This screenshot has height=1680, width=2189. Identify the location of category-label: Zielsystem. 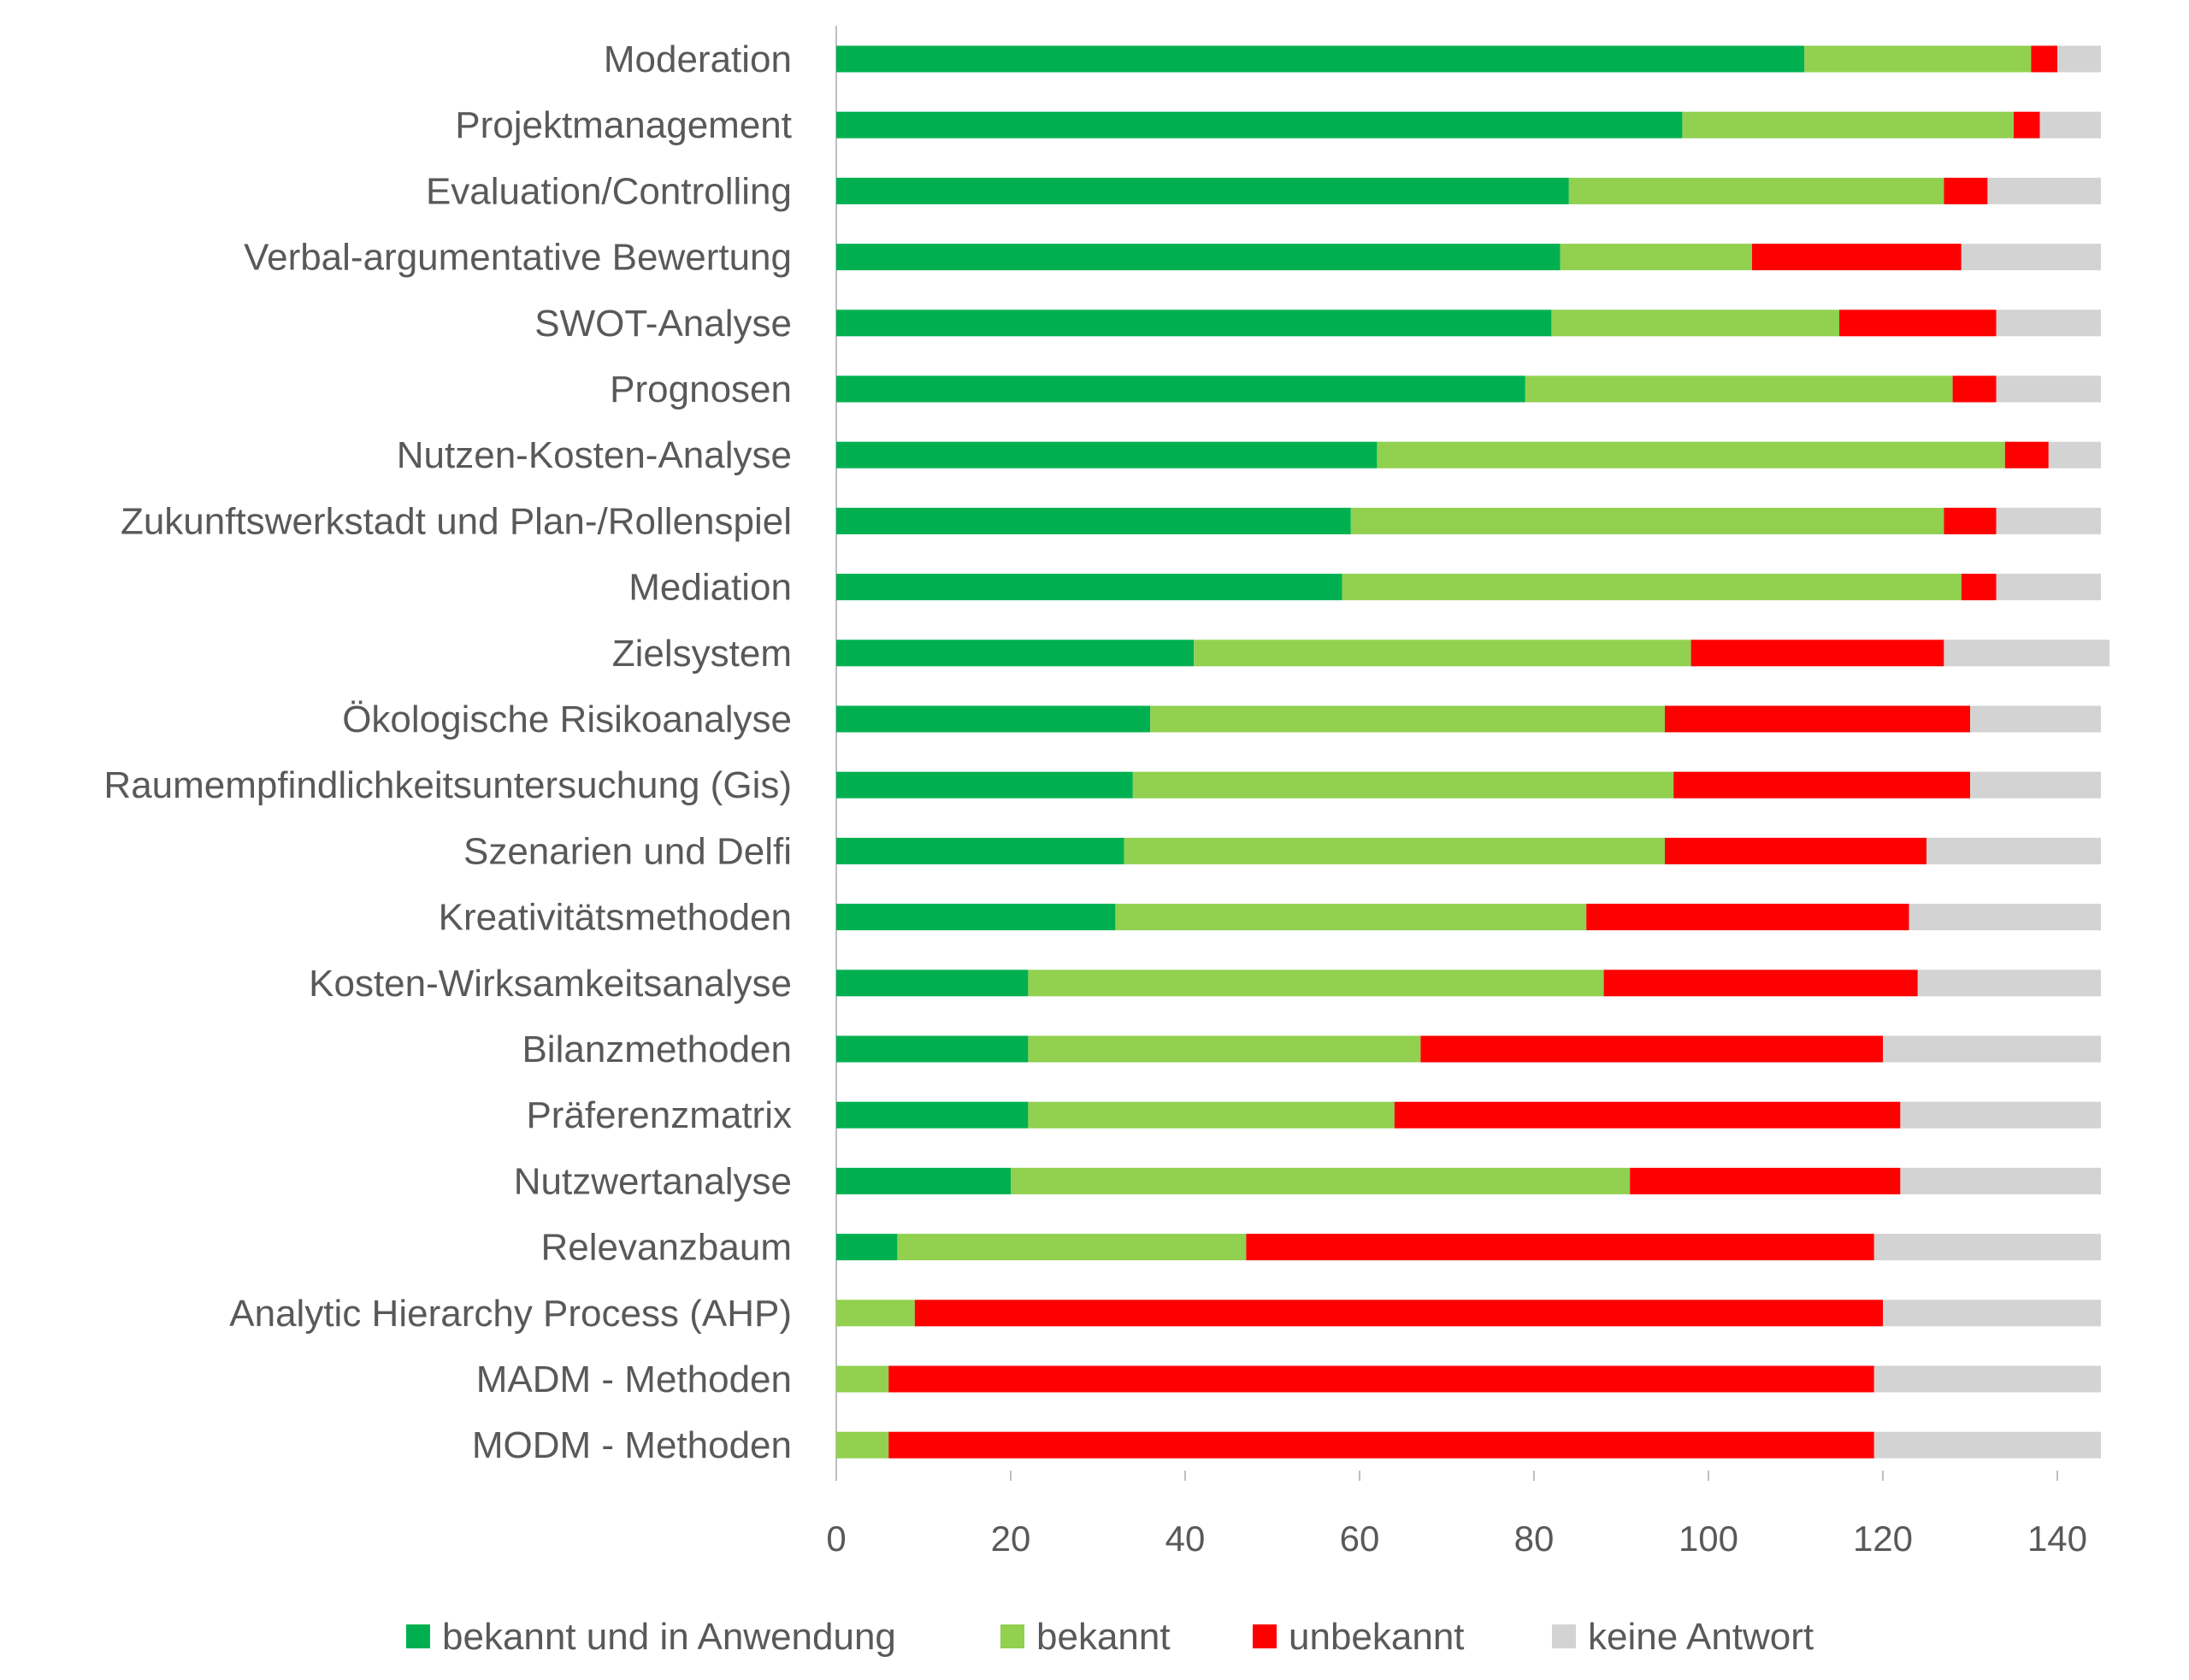
(702, 654).